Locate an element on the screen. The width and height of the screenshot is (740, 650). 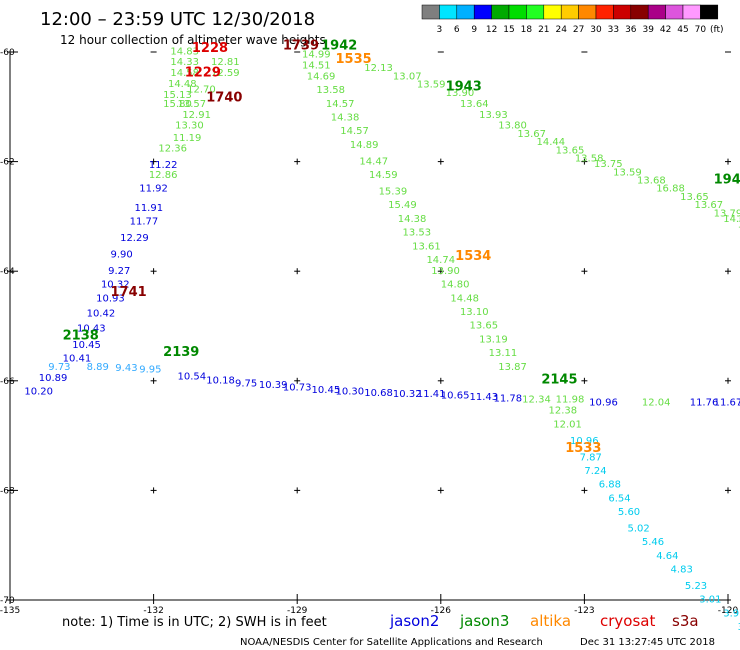
wave-height-value: 12.29 is located at coordinates (134, 238).